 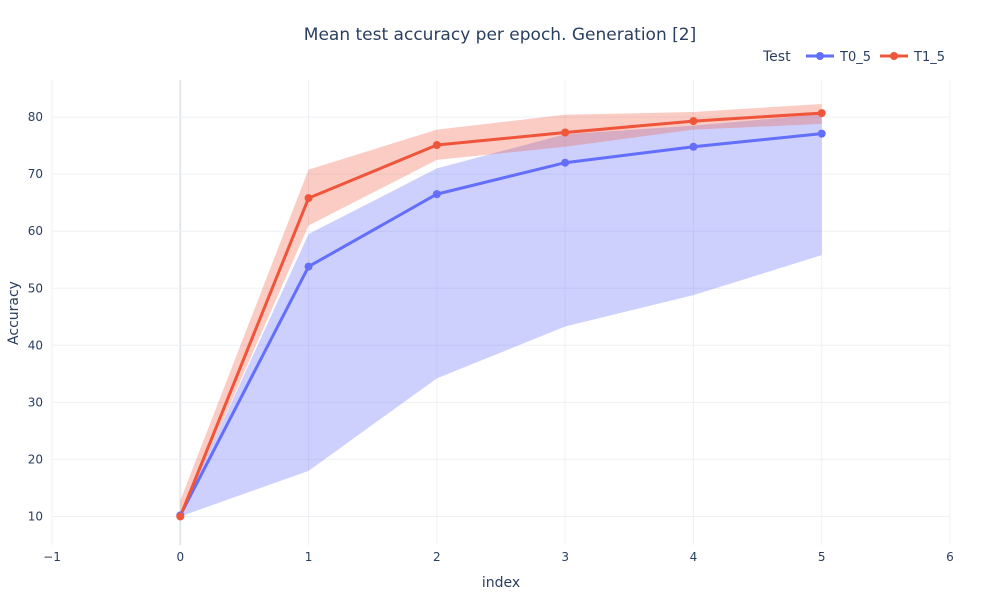 I want to click on x-tick-label: −1, so click(x=52, y=557).